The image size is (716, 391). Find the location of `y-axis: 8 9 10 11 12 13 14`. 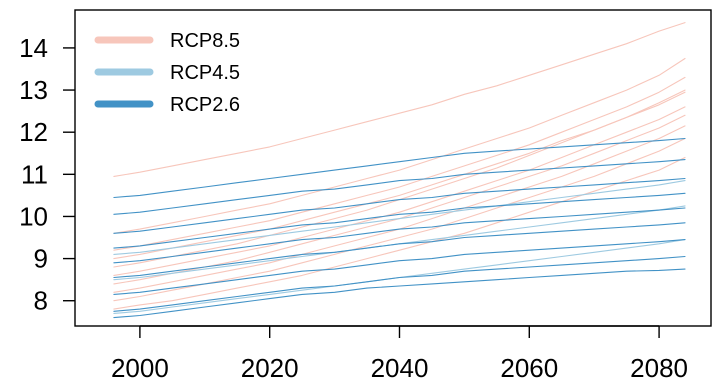

y-axis: 8 9 10 11 12 13 14 is located at coordinates (47, 174).